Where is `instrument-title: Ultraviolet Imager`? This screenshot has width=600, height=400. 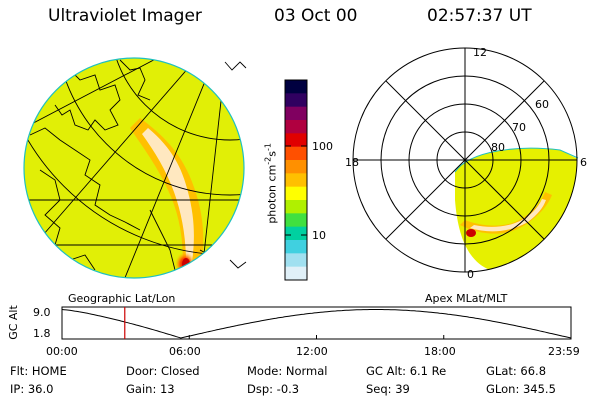 instrument-title: Ultraviolet Imager is located at coordinates (125, 16).